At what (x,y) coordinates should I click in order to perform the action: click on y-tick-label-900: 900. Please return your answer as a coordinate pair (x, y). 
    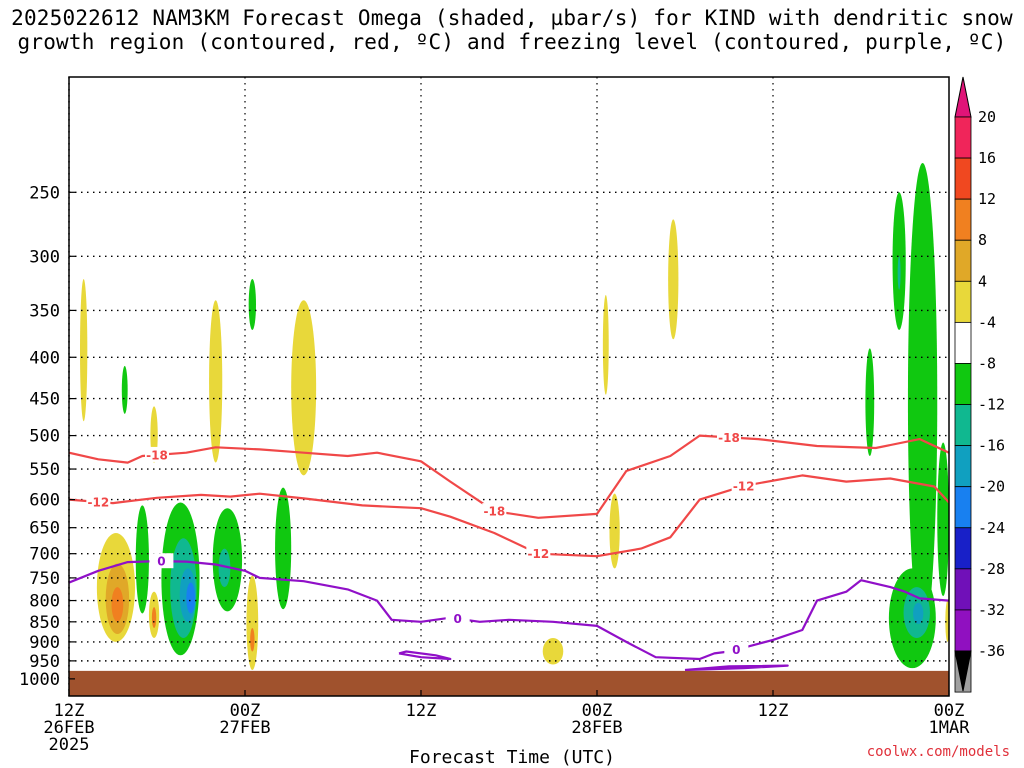
    Looking at the image, I should click on (44, 643).